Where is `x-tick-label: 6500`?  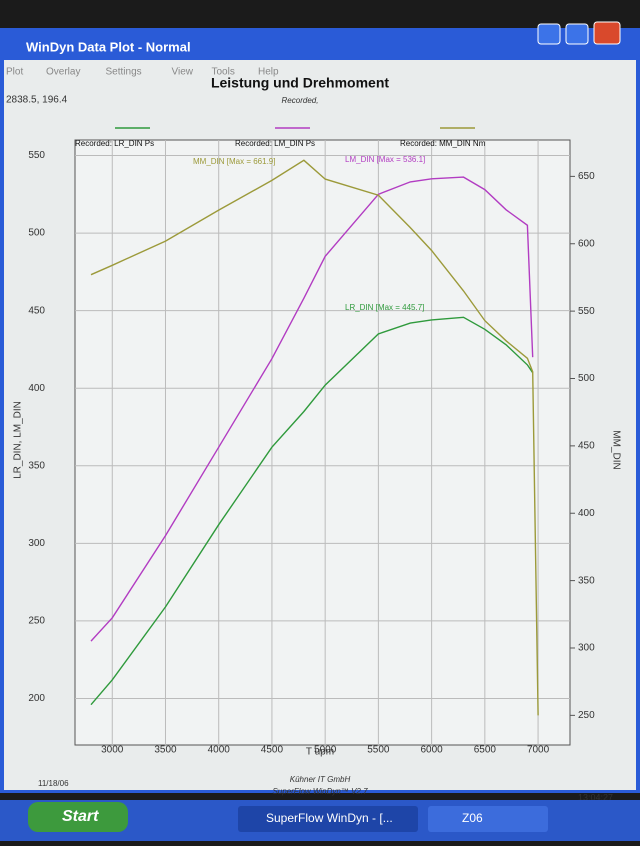
x-tick-label: 6500 is located at coordinates (485, 750).